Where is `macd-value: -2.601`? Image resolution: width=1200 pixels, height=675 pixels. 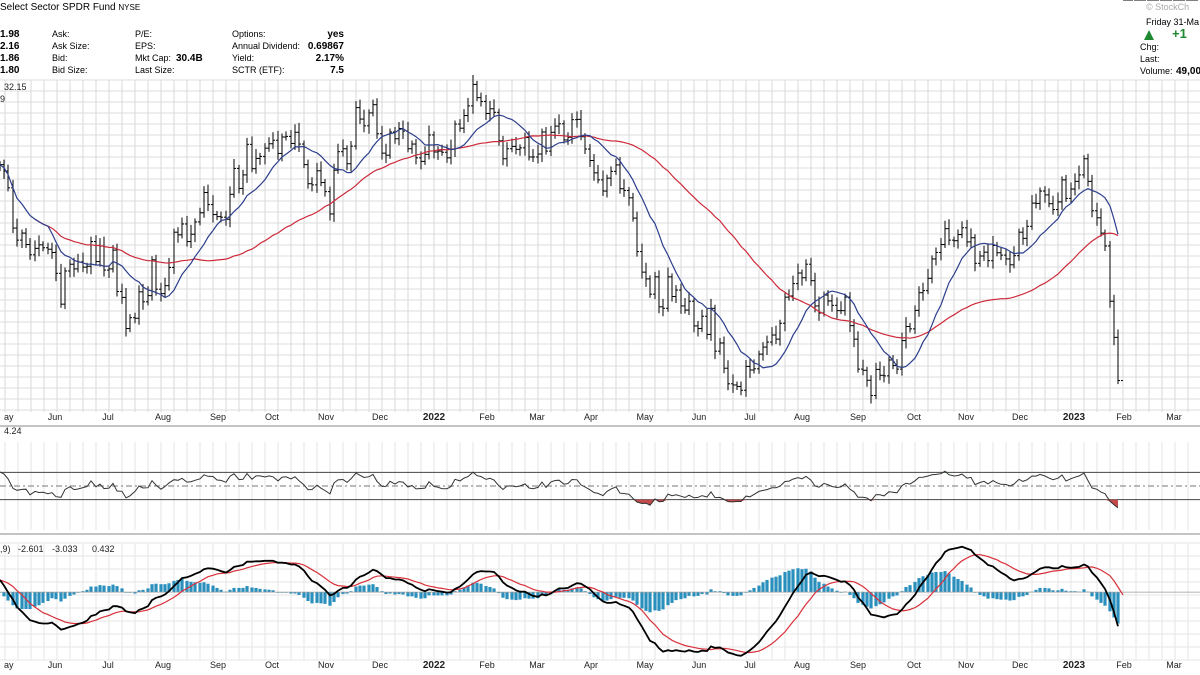
macd-value: -2.601 is located at coordinates (31, 549).